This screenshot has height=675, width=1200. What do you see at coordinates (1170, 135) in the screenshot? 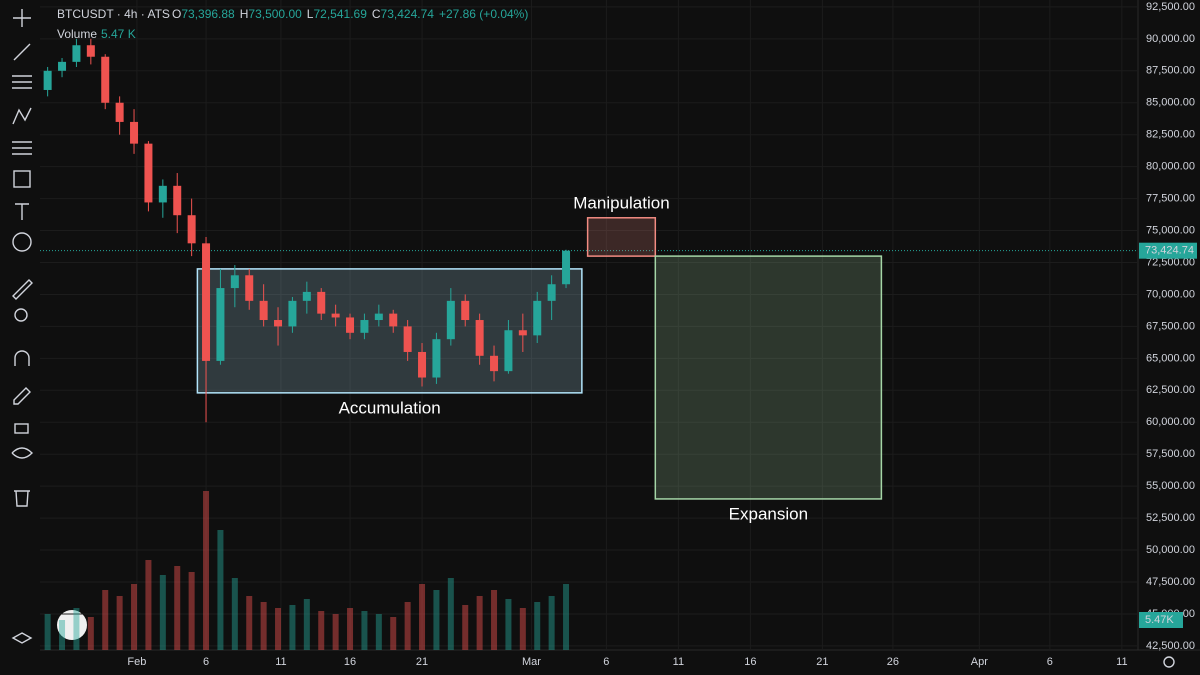
I see `y-tick-label: 82,500.00` at bounding box center [1170, 135].